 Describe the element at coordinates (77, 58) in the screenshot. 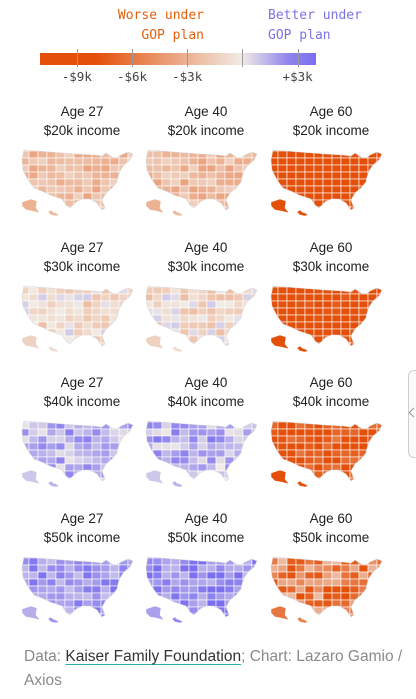

I see `legend-tick-mark` at that location.